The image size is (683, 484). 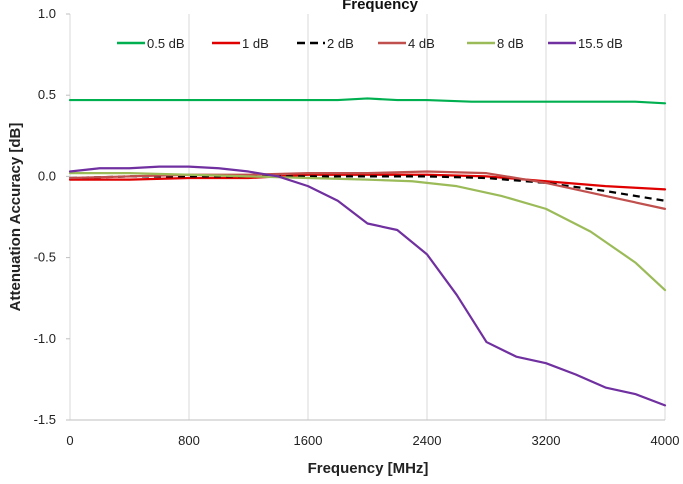 I want to click on legend-label-4-db: 4 dB, so click(x=421, y=43).